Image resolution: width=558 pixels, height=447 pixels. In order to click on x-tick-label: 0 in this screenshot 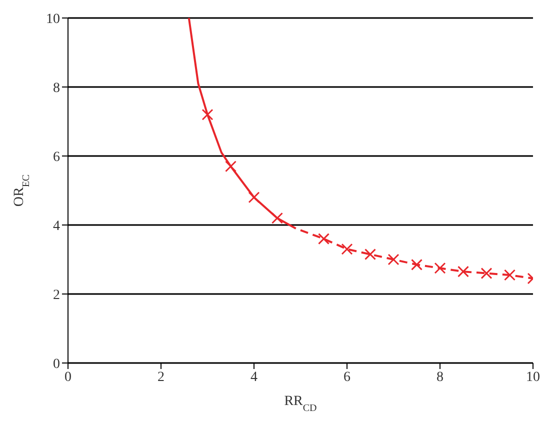, I will do `click(68, 377)`.